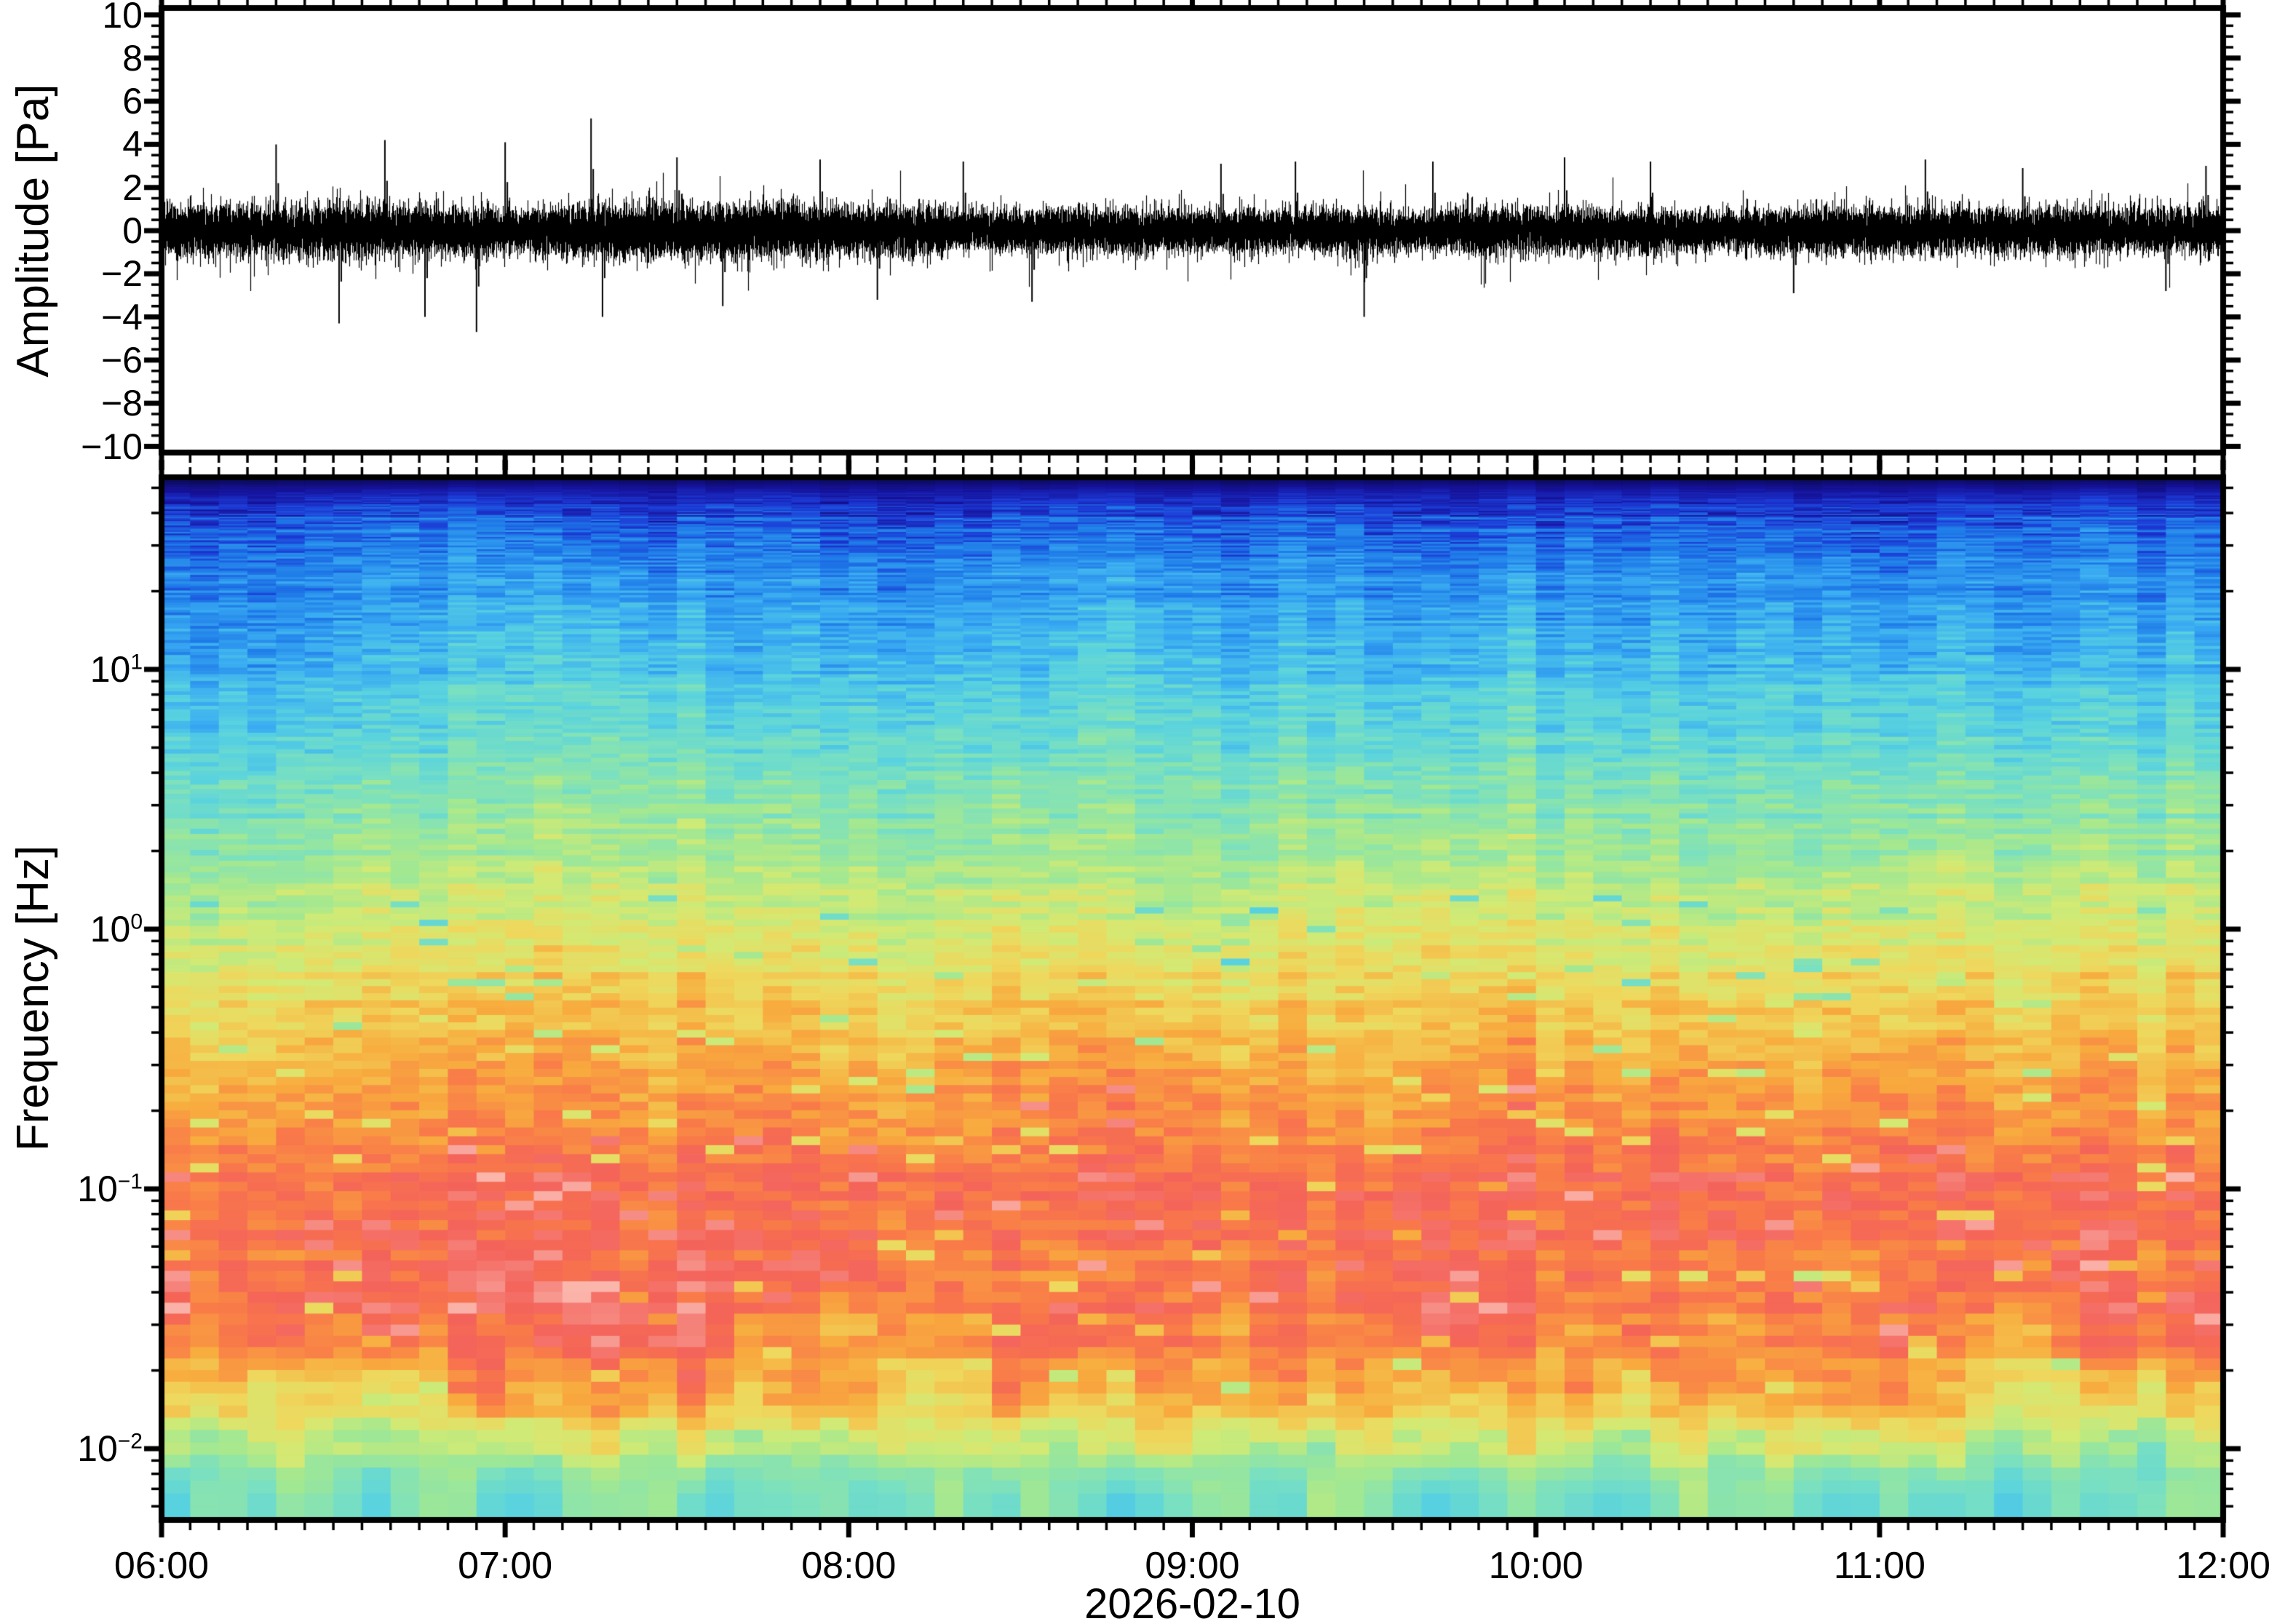 The height and width of the screenshot is (1624, 2269). Describe the element at coordinates (33, 231) in the screenshot. I see `amplitude-axis-title: Amplitude [Pa]` at that location.